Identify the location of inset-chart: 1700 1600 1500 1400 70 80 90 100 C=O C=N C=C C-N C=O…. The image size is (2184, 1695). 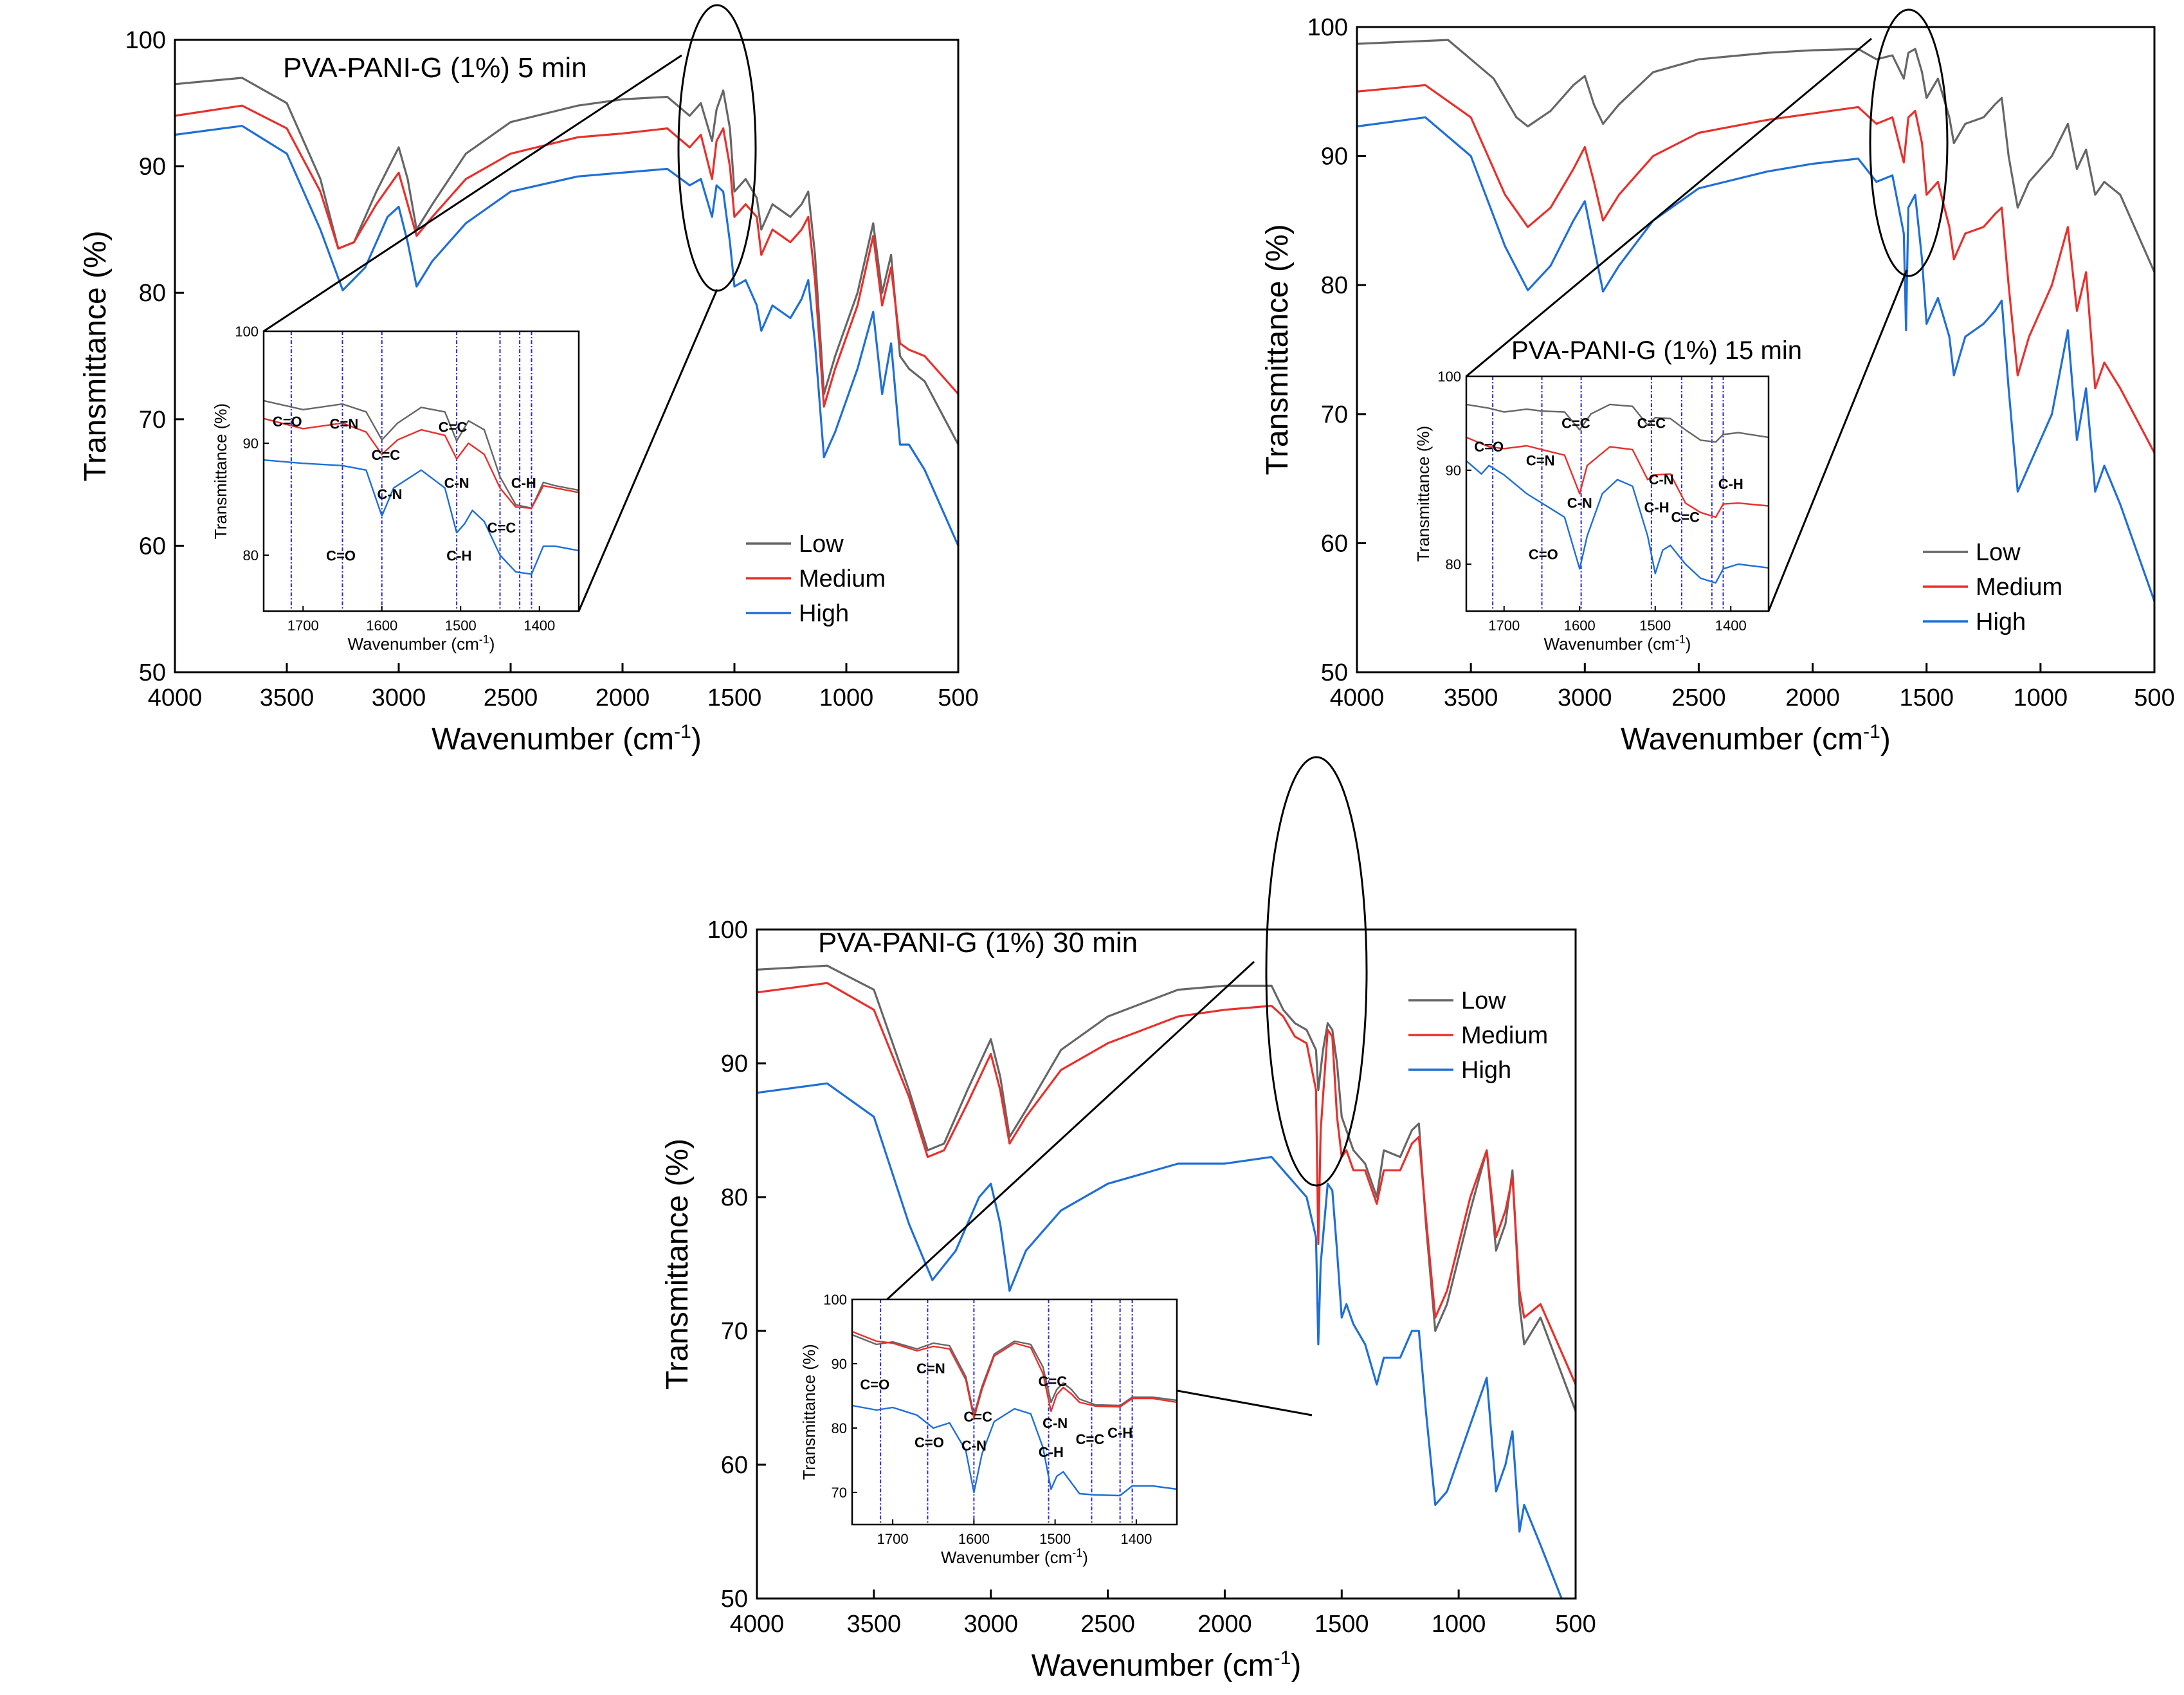
(988, 1430).